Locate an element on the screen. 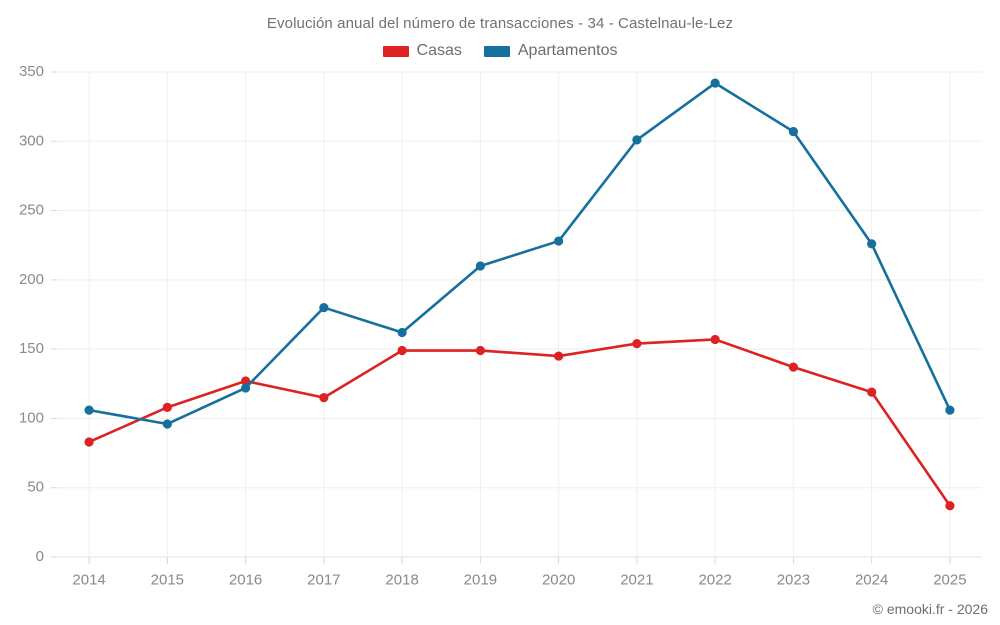 This screenshot has height=625, width=1000. x-tick-label: 2018 is located at coordinates (401, 579).